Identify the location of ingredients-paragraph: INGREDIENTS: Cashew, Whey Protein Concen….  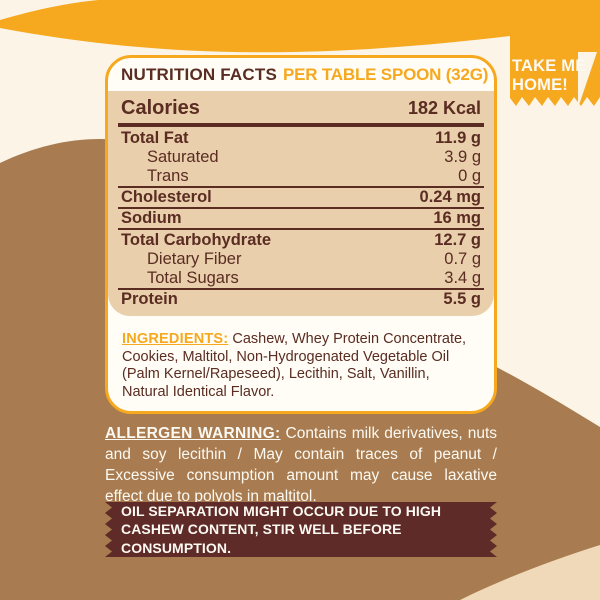
(301, 358).